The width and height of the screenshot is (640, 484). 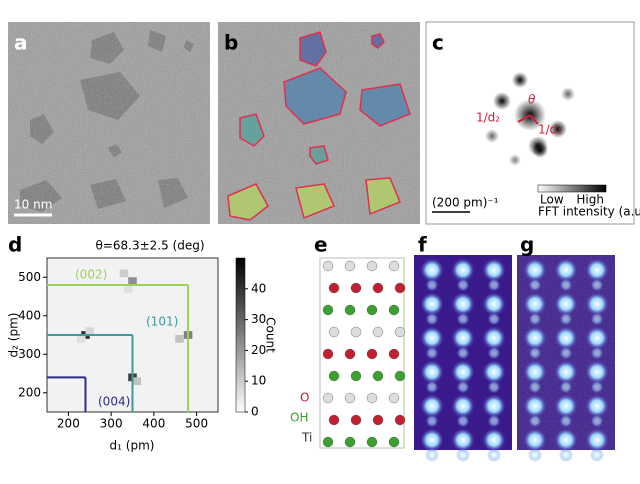 I want to click on atom-label: O, so click(x=304, y=398).